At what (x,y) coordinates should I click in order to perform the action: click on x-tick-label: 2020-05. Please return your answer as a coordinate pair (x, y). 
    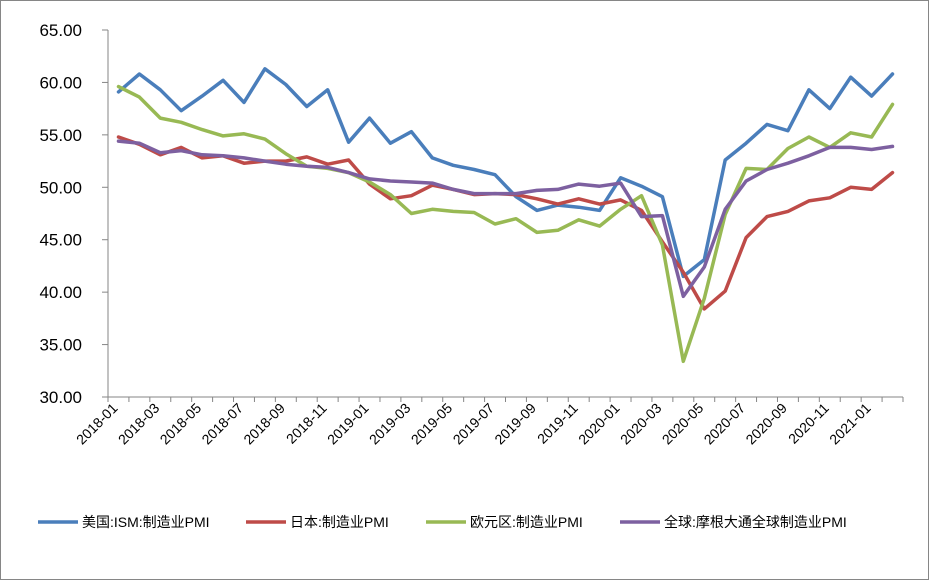
    Looking at the image, I should click on (683, 424).